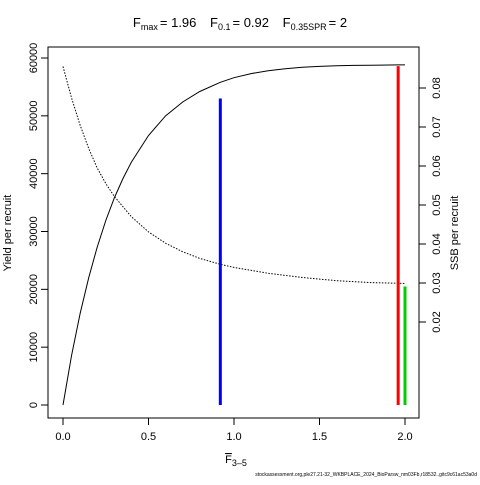 The height and width of the screenshot is (485, 480). What do you see at coordinates (150, 27) in the screenshot?
I see `title-fmax-sub: max` at bounding box center [150, 27].